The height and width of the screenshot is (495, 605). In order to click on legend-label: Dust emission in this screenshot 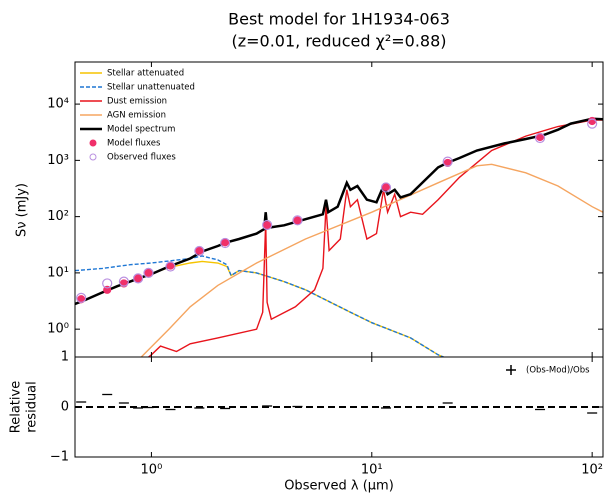, I will do `click(137, 102)`.